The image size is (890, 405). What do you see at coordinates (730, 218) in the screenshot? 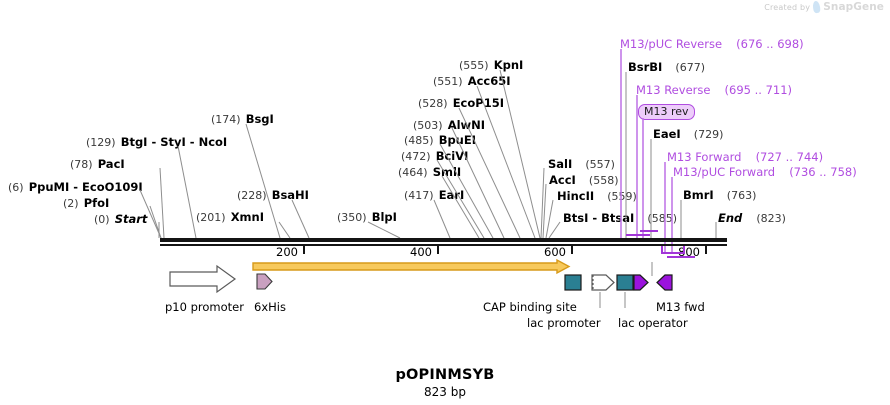
I see `site-name: End` at bounding box center [730, 218].